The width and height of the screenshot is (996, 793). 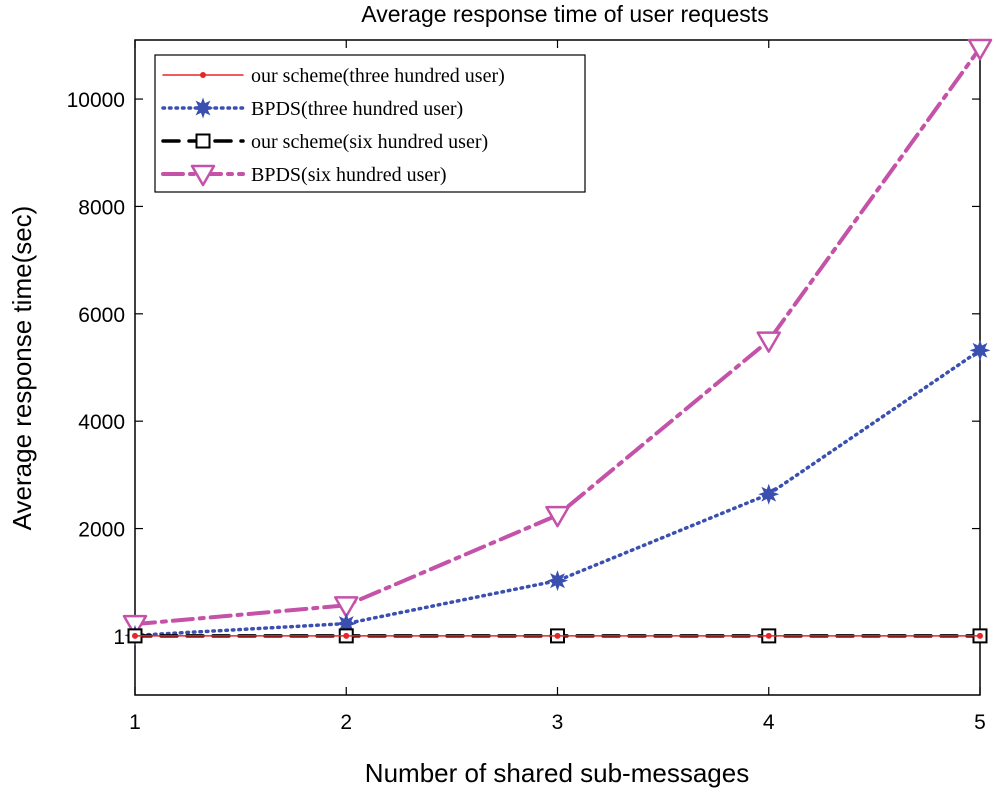 I want to click on y-axis-label: Average response time(sec), so click(x=22, y=368).